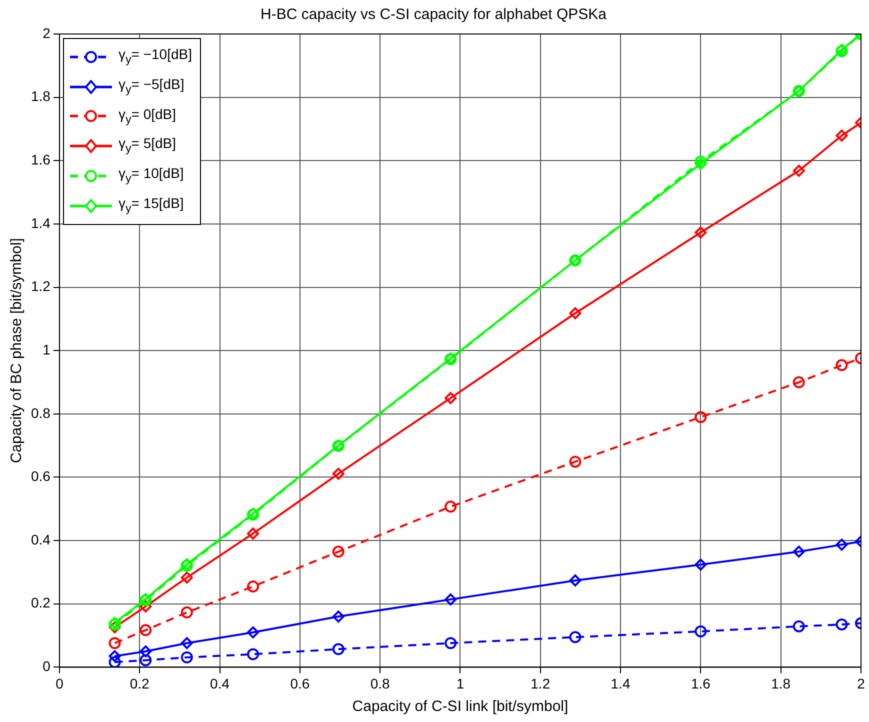 The width and height of the screenshot is (869, 722). What do you see at coordinates (300, 683) in the screenshot?
I see `x-tick-label: 0.6` at bounding box center [300, 683].